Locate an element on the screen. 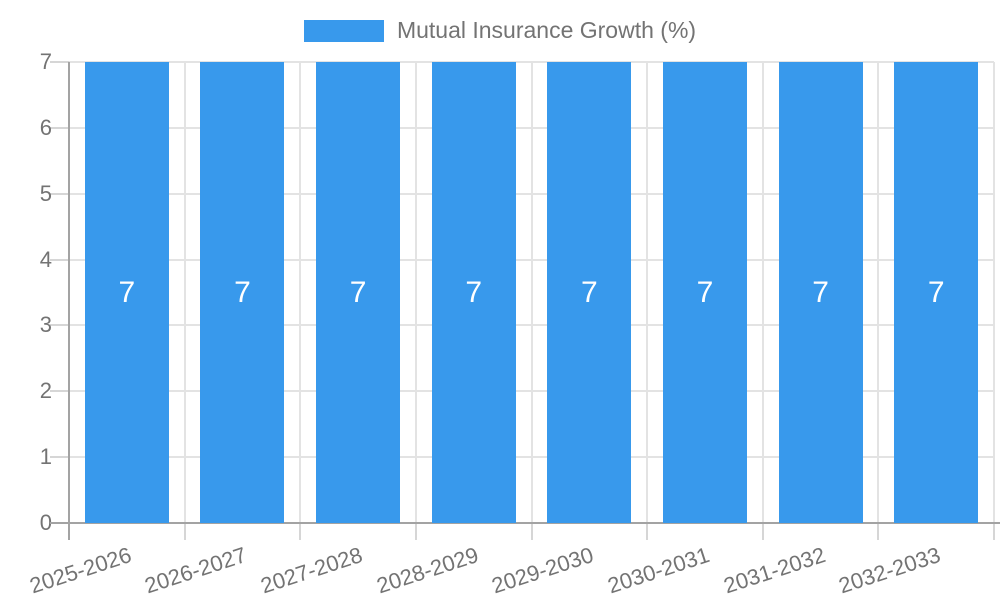 The image size is (1000, 600). y-tick-label: 2 is located at coordinates (45, 391).